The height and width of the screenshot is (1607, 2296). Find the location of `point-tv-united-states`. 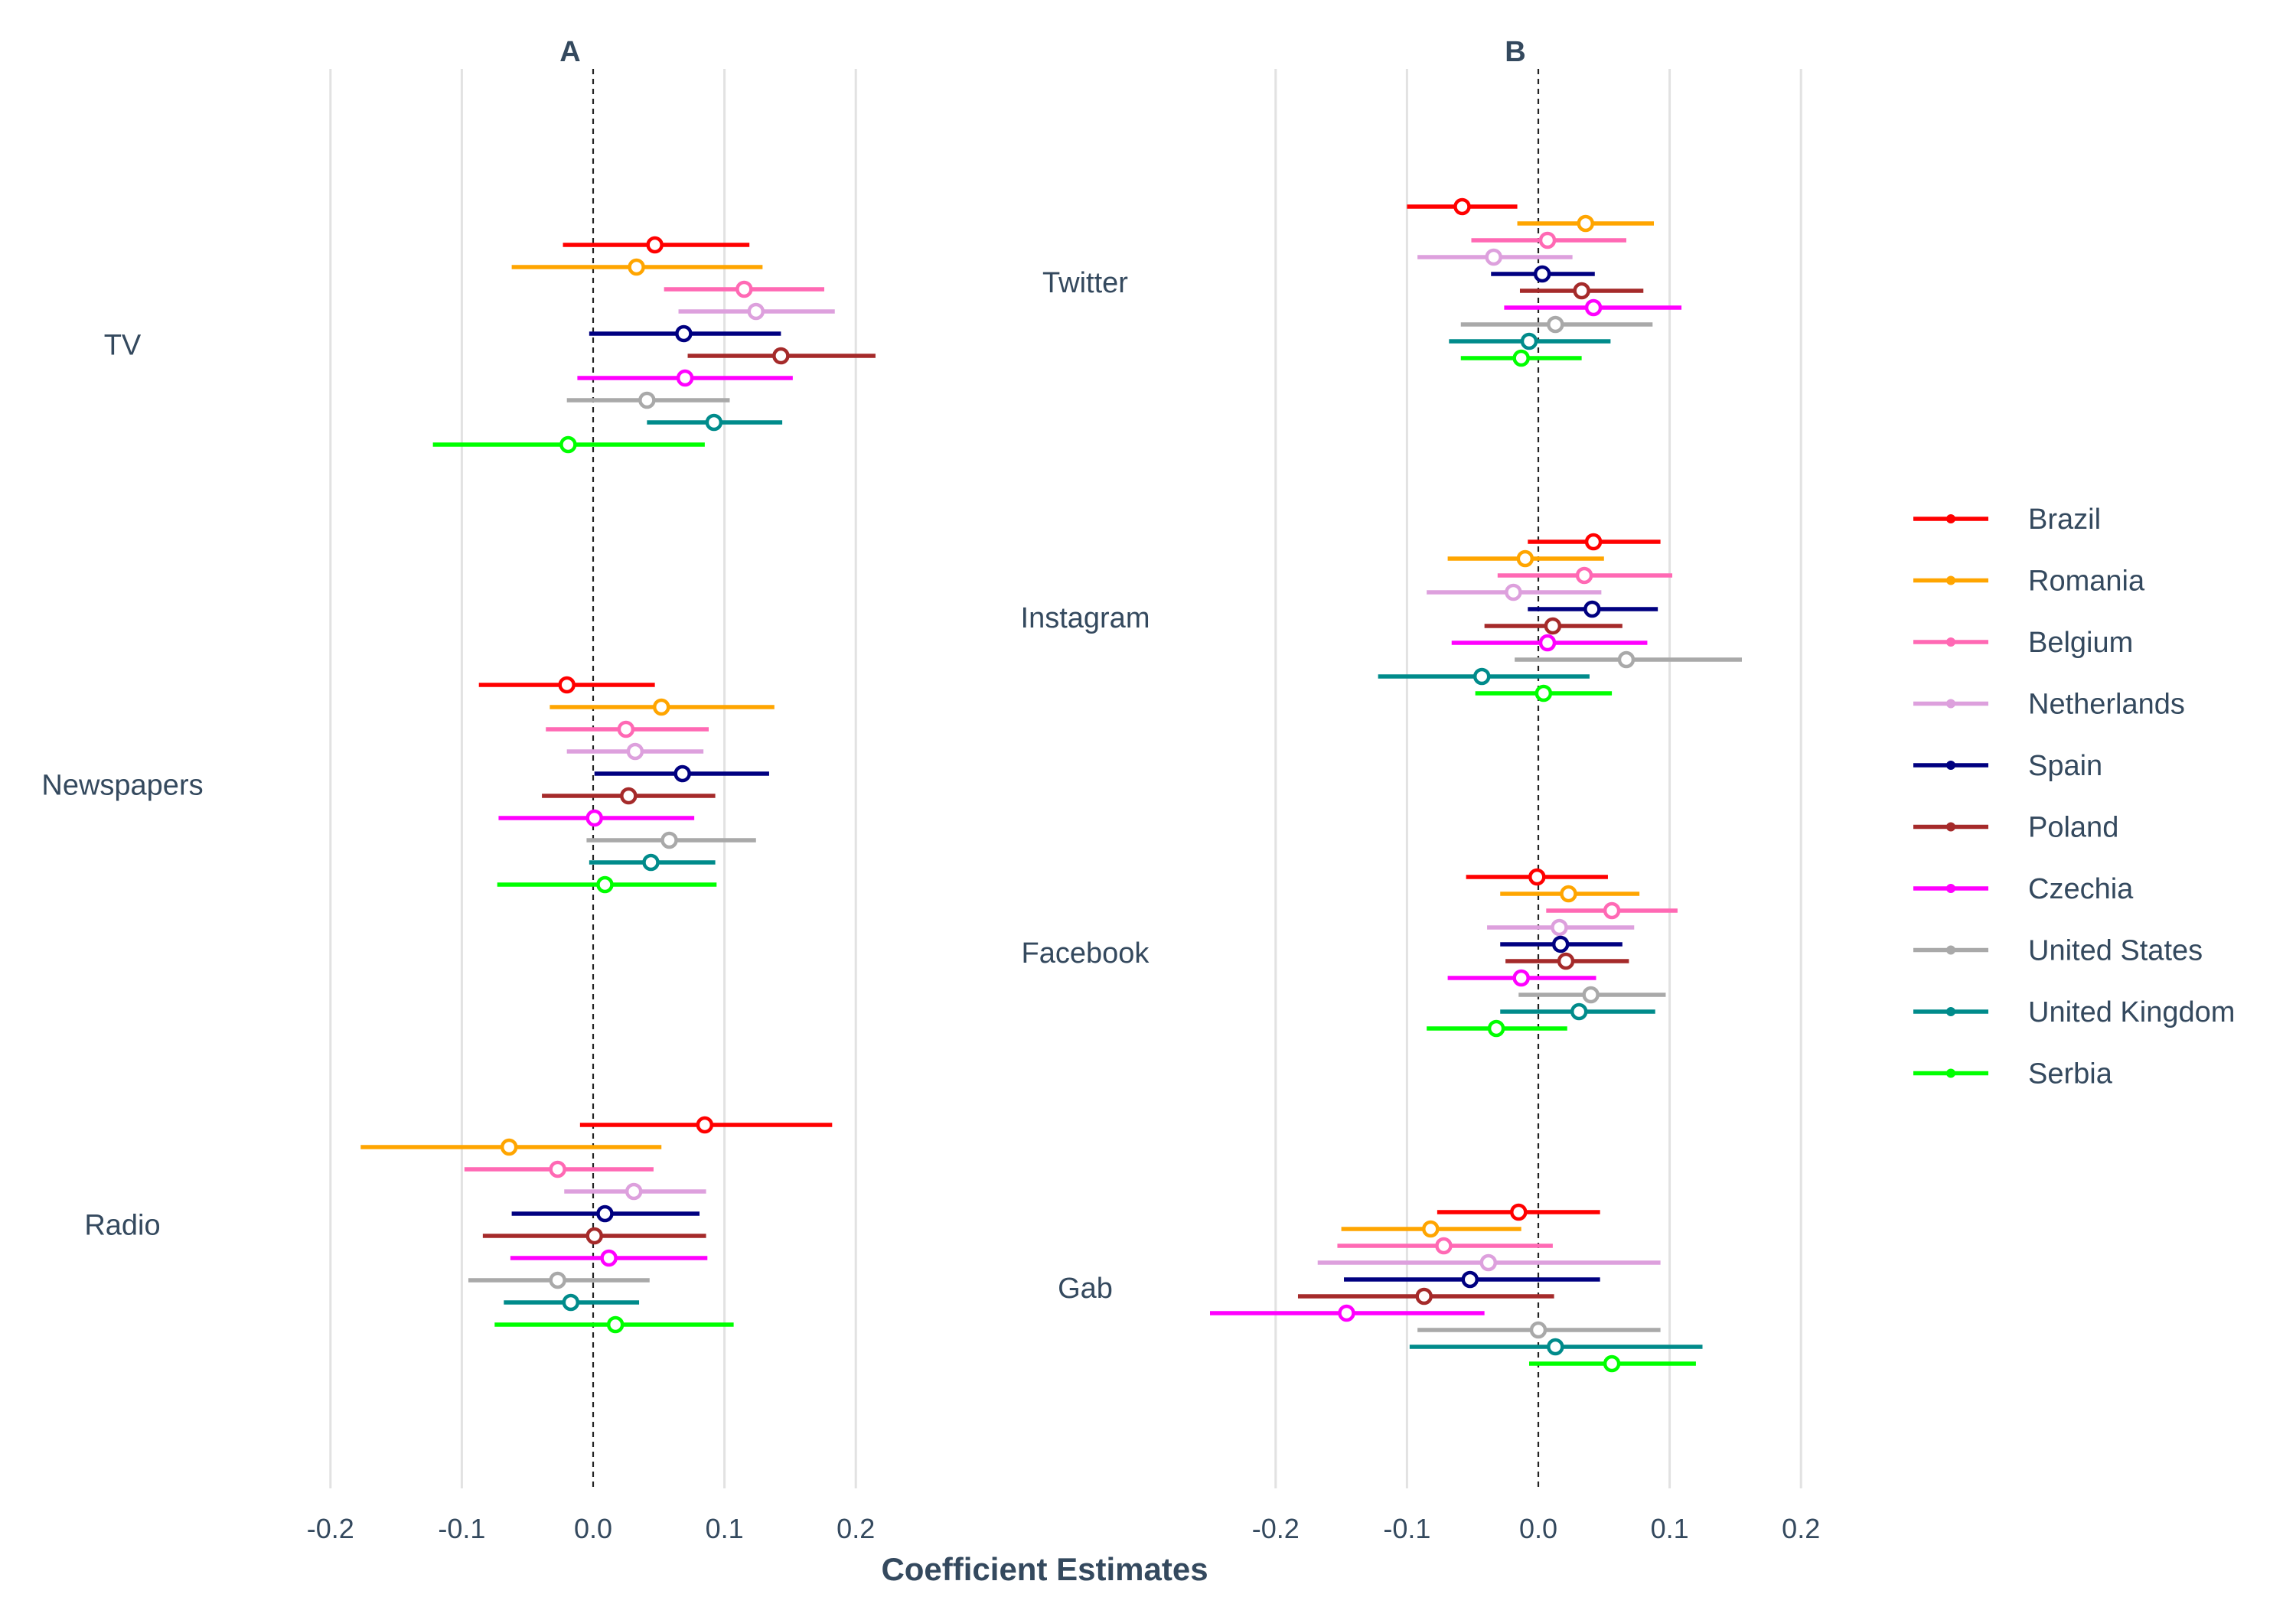

point-tv-united-states is located at coordinates (647, 400).